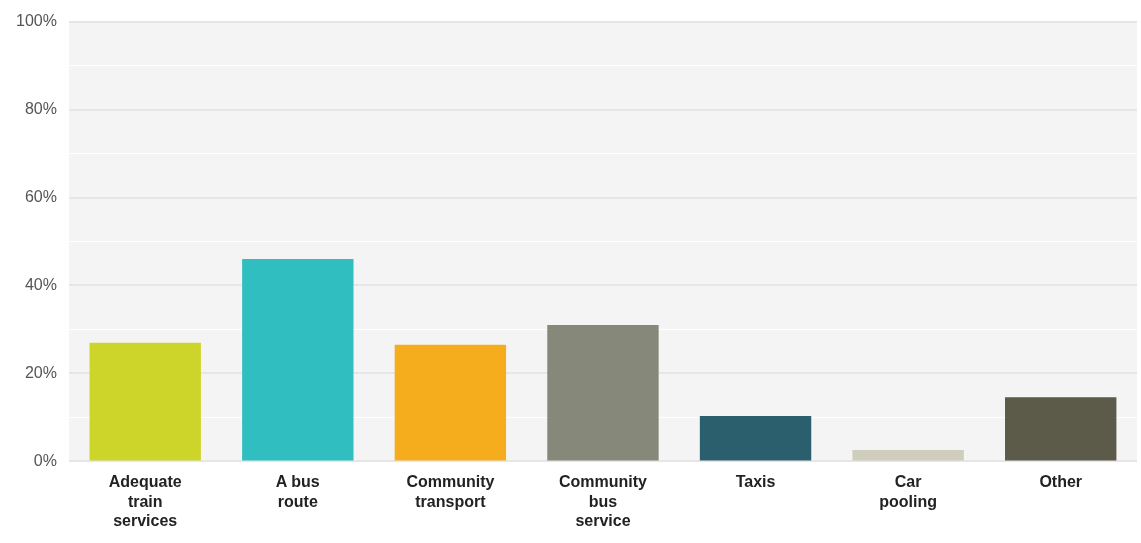 Image resolution: width=1141 pixels, height=543 pixels. I want to click on y-tick-label: 0%, so click(45, 460).